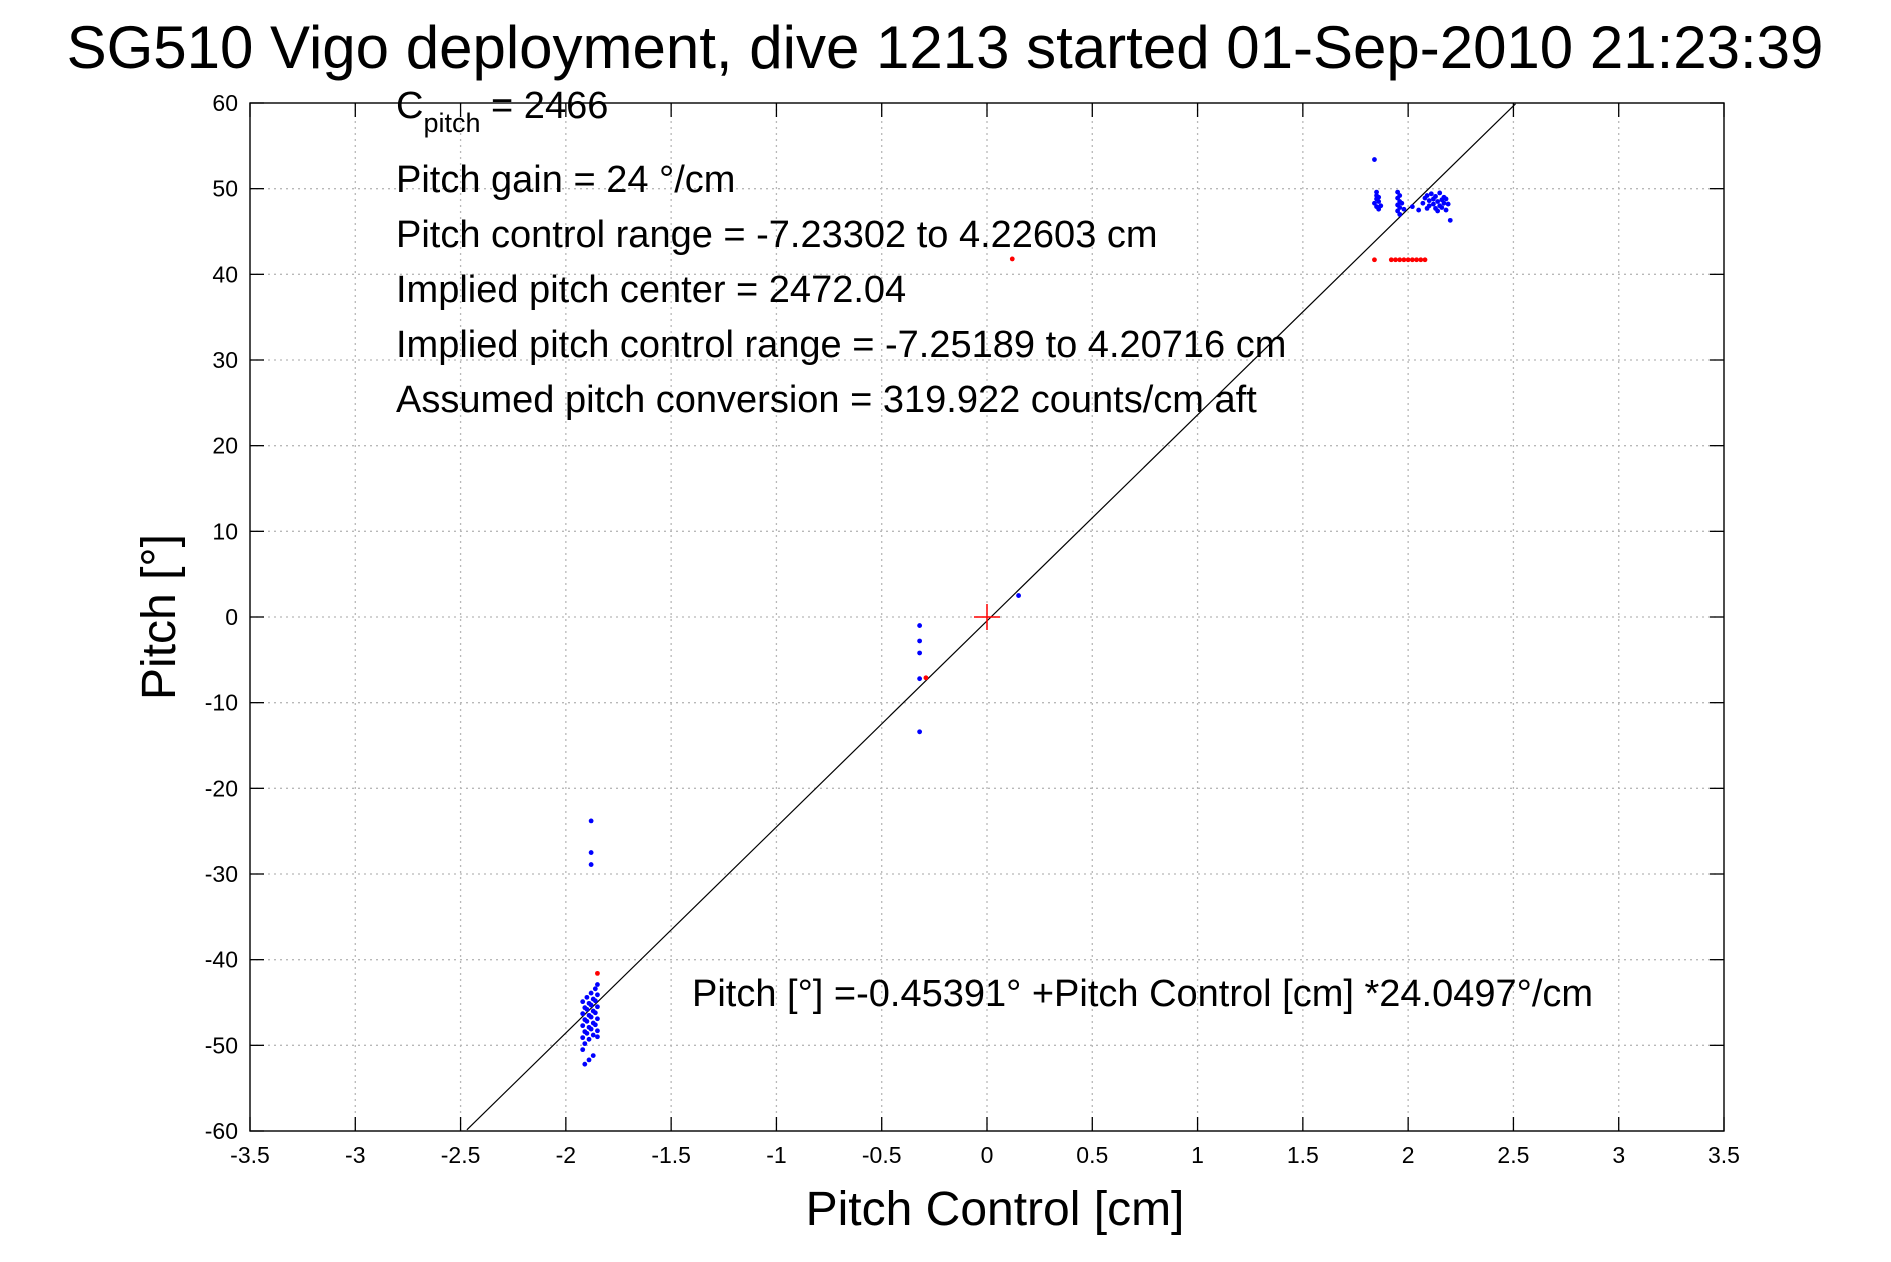 The width and height of the screenshot is (1891, 1262). I want to click on x-tick-label: 2.5, so click(1513, 1155).